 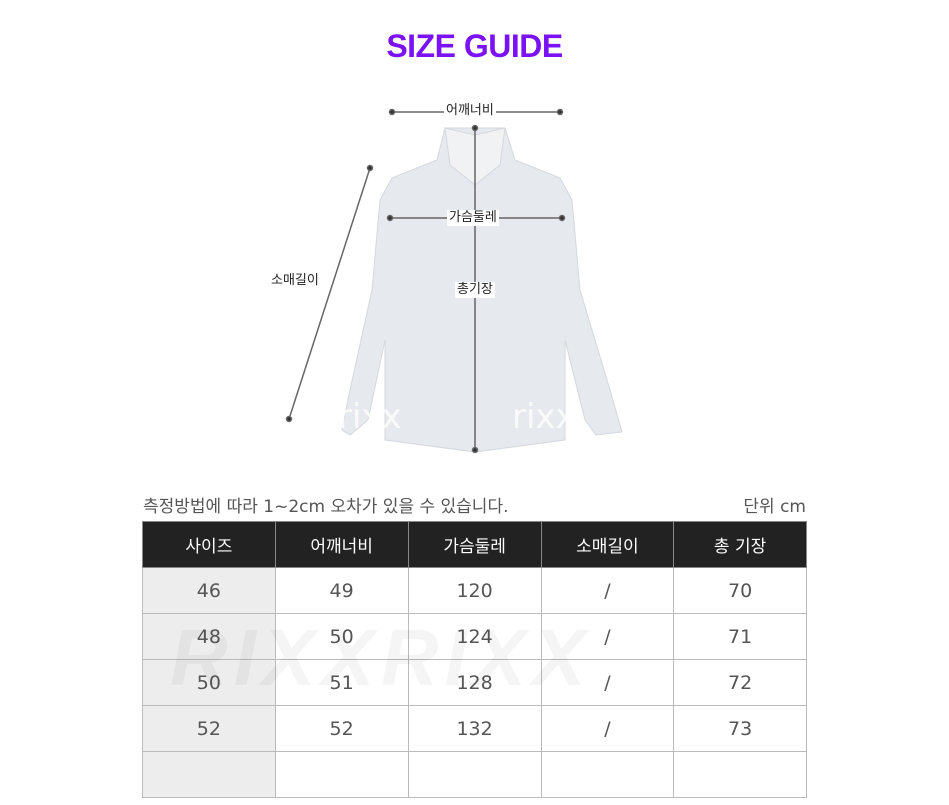 What do you see at coordinates (329, 293) in the screenshot?
I see `sleeve-line` at bounding box center [329, 293].